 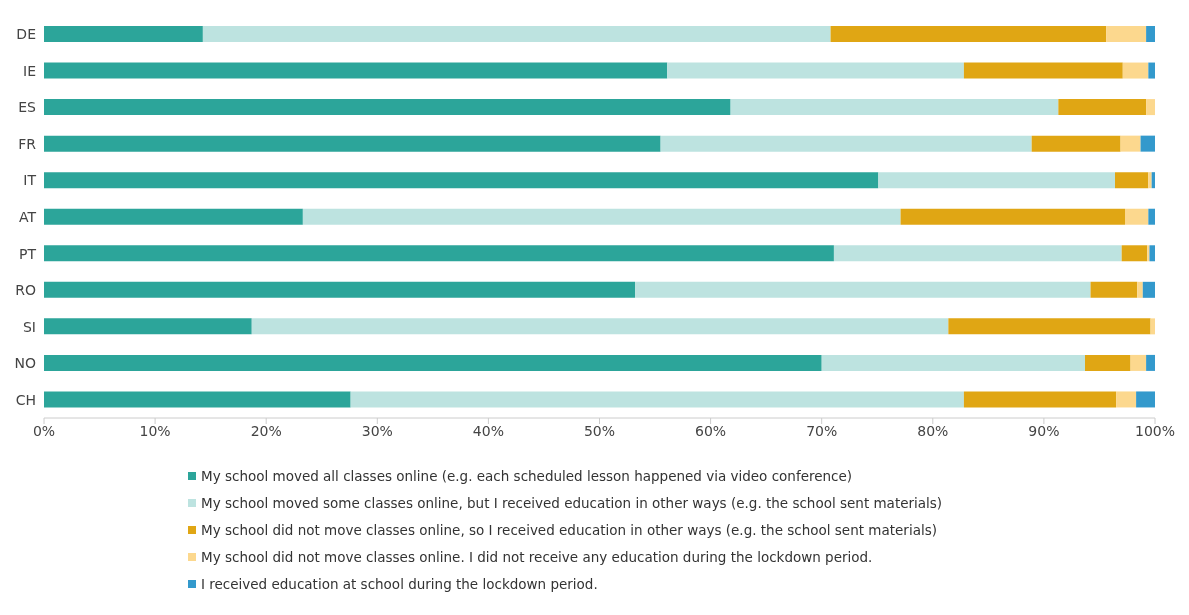 What do you see at coordinates (527, 476) in the screenshot?
I see `legend-label: My school moved all classes online (e.g. each scheduled lesson happened via video conference)` at bounding box center [527, 476].